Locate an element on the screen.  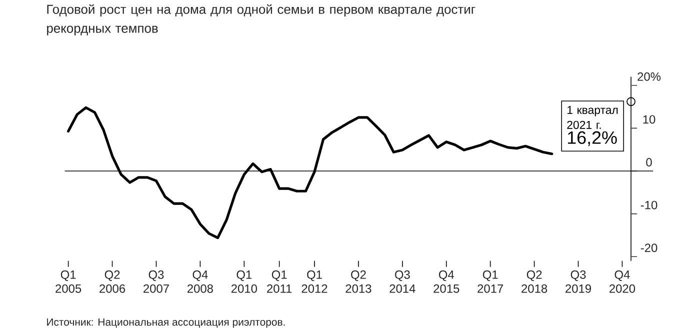
x-tick-label: Q1 2011 is located at coordinates (279, 281).